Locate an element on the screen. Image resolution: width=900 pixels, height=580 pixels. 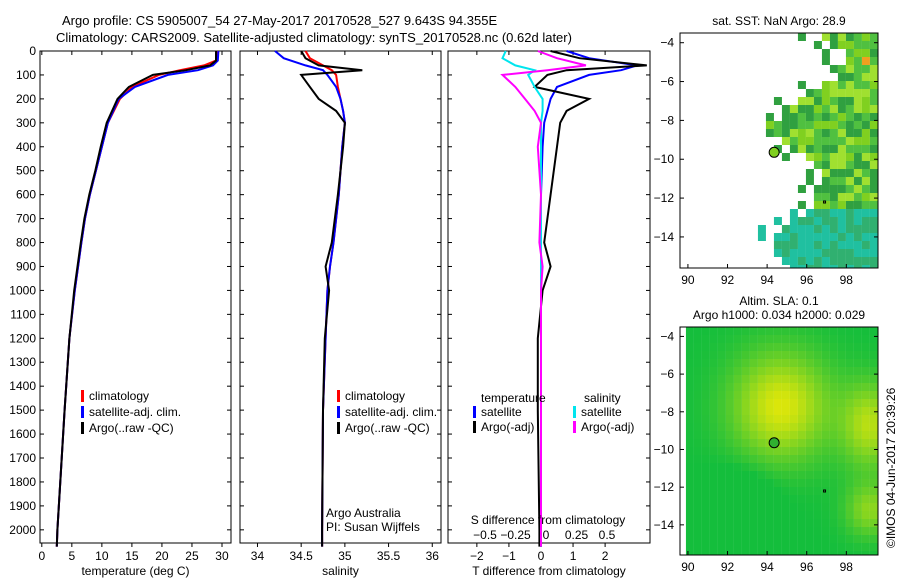
legend-label: Argo(..raw -QC) is located at coordinates (131, 428).